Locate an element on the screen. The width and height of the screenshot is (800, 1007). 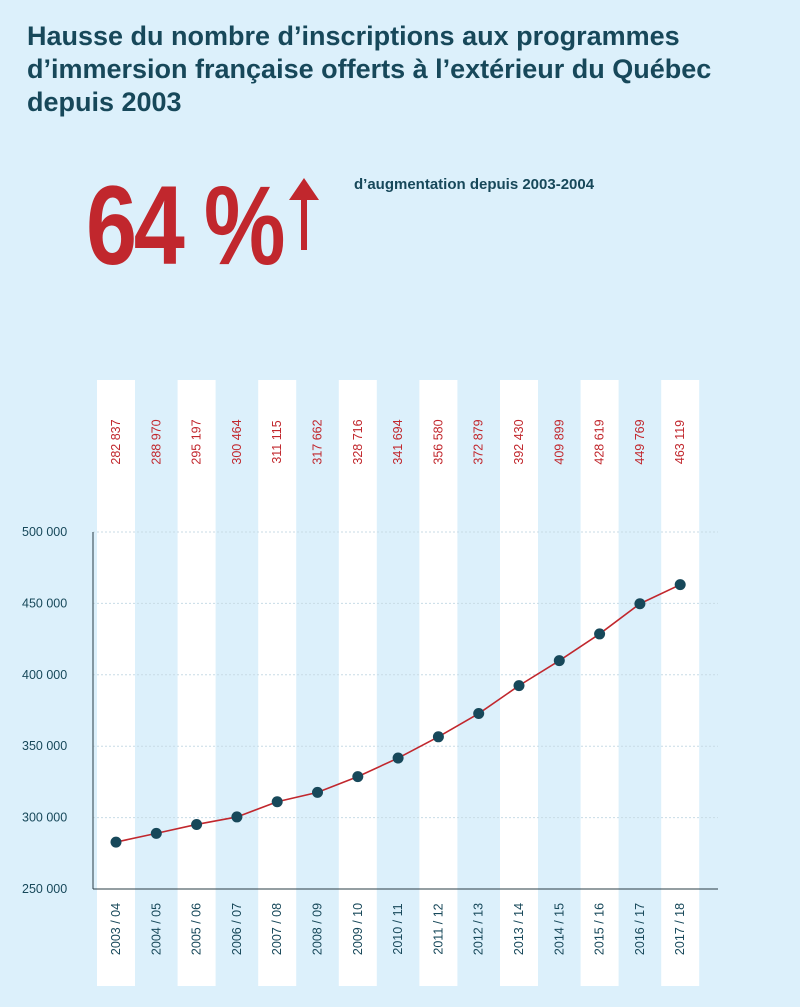
data-label: 463 119 is located at coordinates (680, 442).